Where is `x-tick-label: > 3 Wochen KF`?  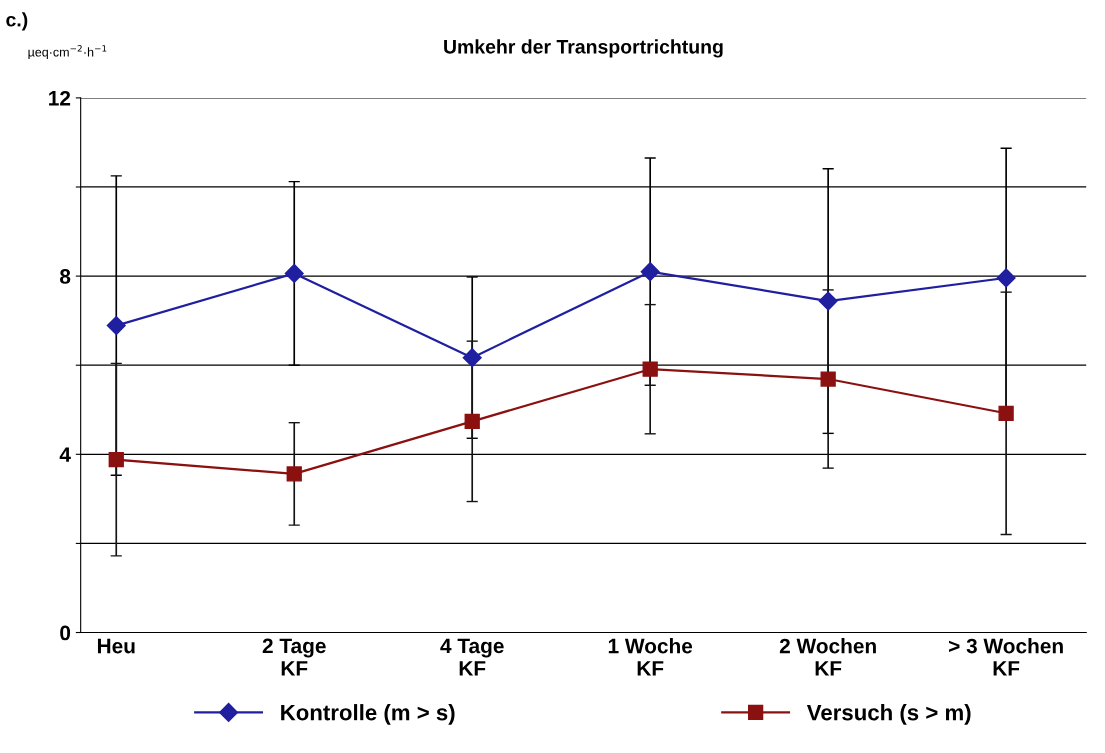 x-tick-label: > 3 Wochen KF is located at coordinates (1006, 657).